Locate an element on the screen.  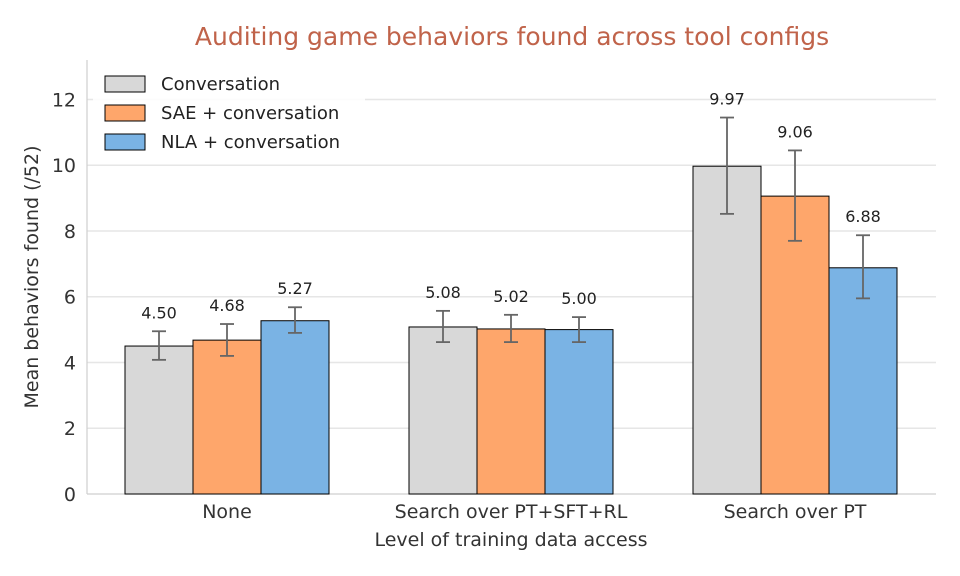
y-tick-label: 2 is located at coordinates (70, 429).